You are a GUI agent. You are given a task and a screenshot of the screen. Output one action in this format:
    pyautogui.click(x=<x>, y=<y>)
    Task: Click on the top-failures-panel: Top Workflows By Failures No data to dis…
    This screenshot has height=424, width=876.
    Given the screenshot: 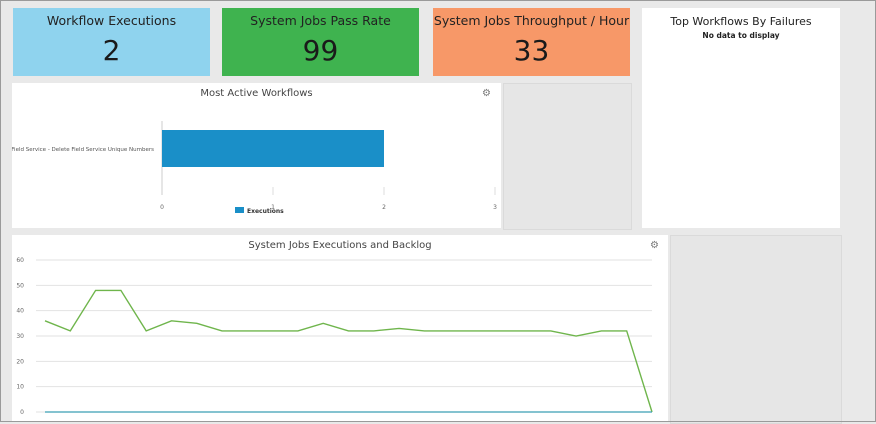 What is the action you would take?
    pyautogui.click(x=741, y=118)
    